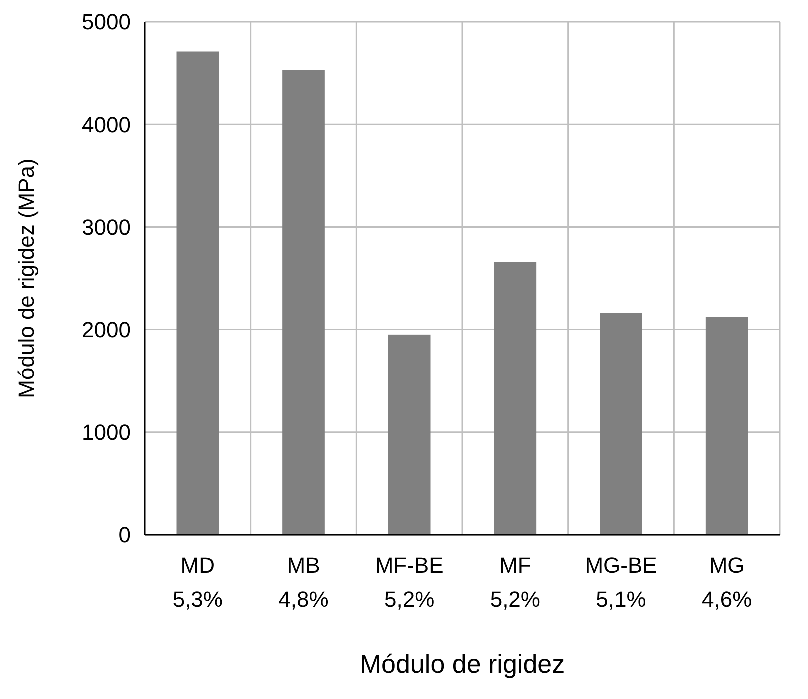  Describe the element at coordinates (106, 330) in the screenshot. I see `y-tick-label: 2000` at that location.